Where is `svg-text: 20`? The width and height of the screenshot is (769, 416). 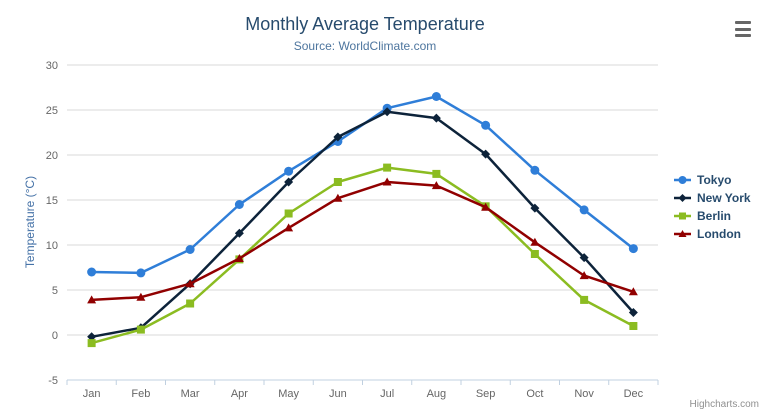 svg-text: 20 is located at coordinates (52, 156).